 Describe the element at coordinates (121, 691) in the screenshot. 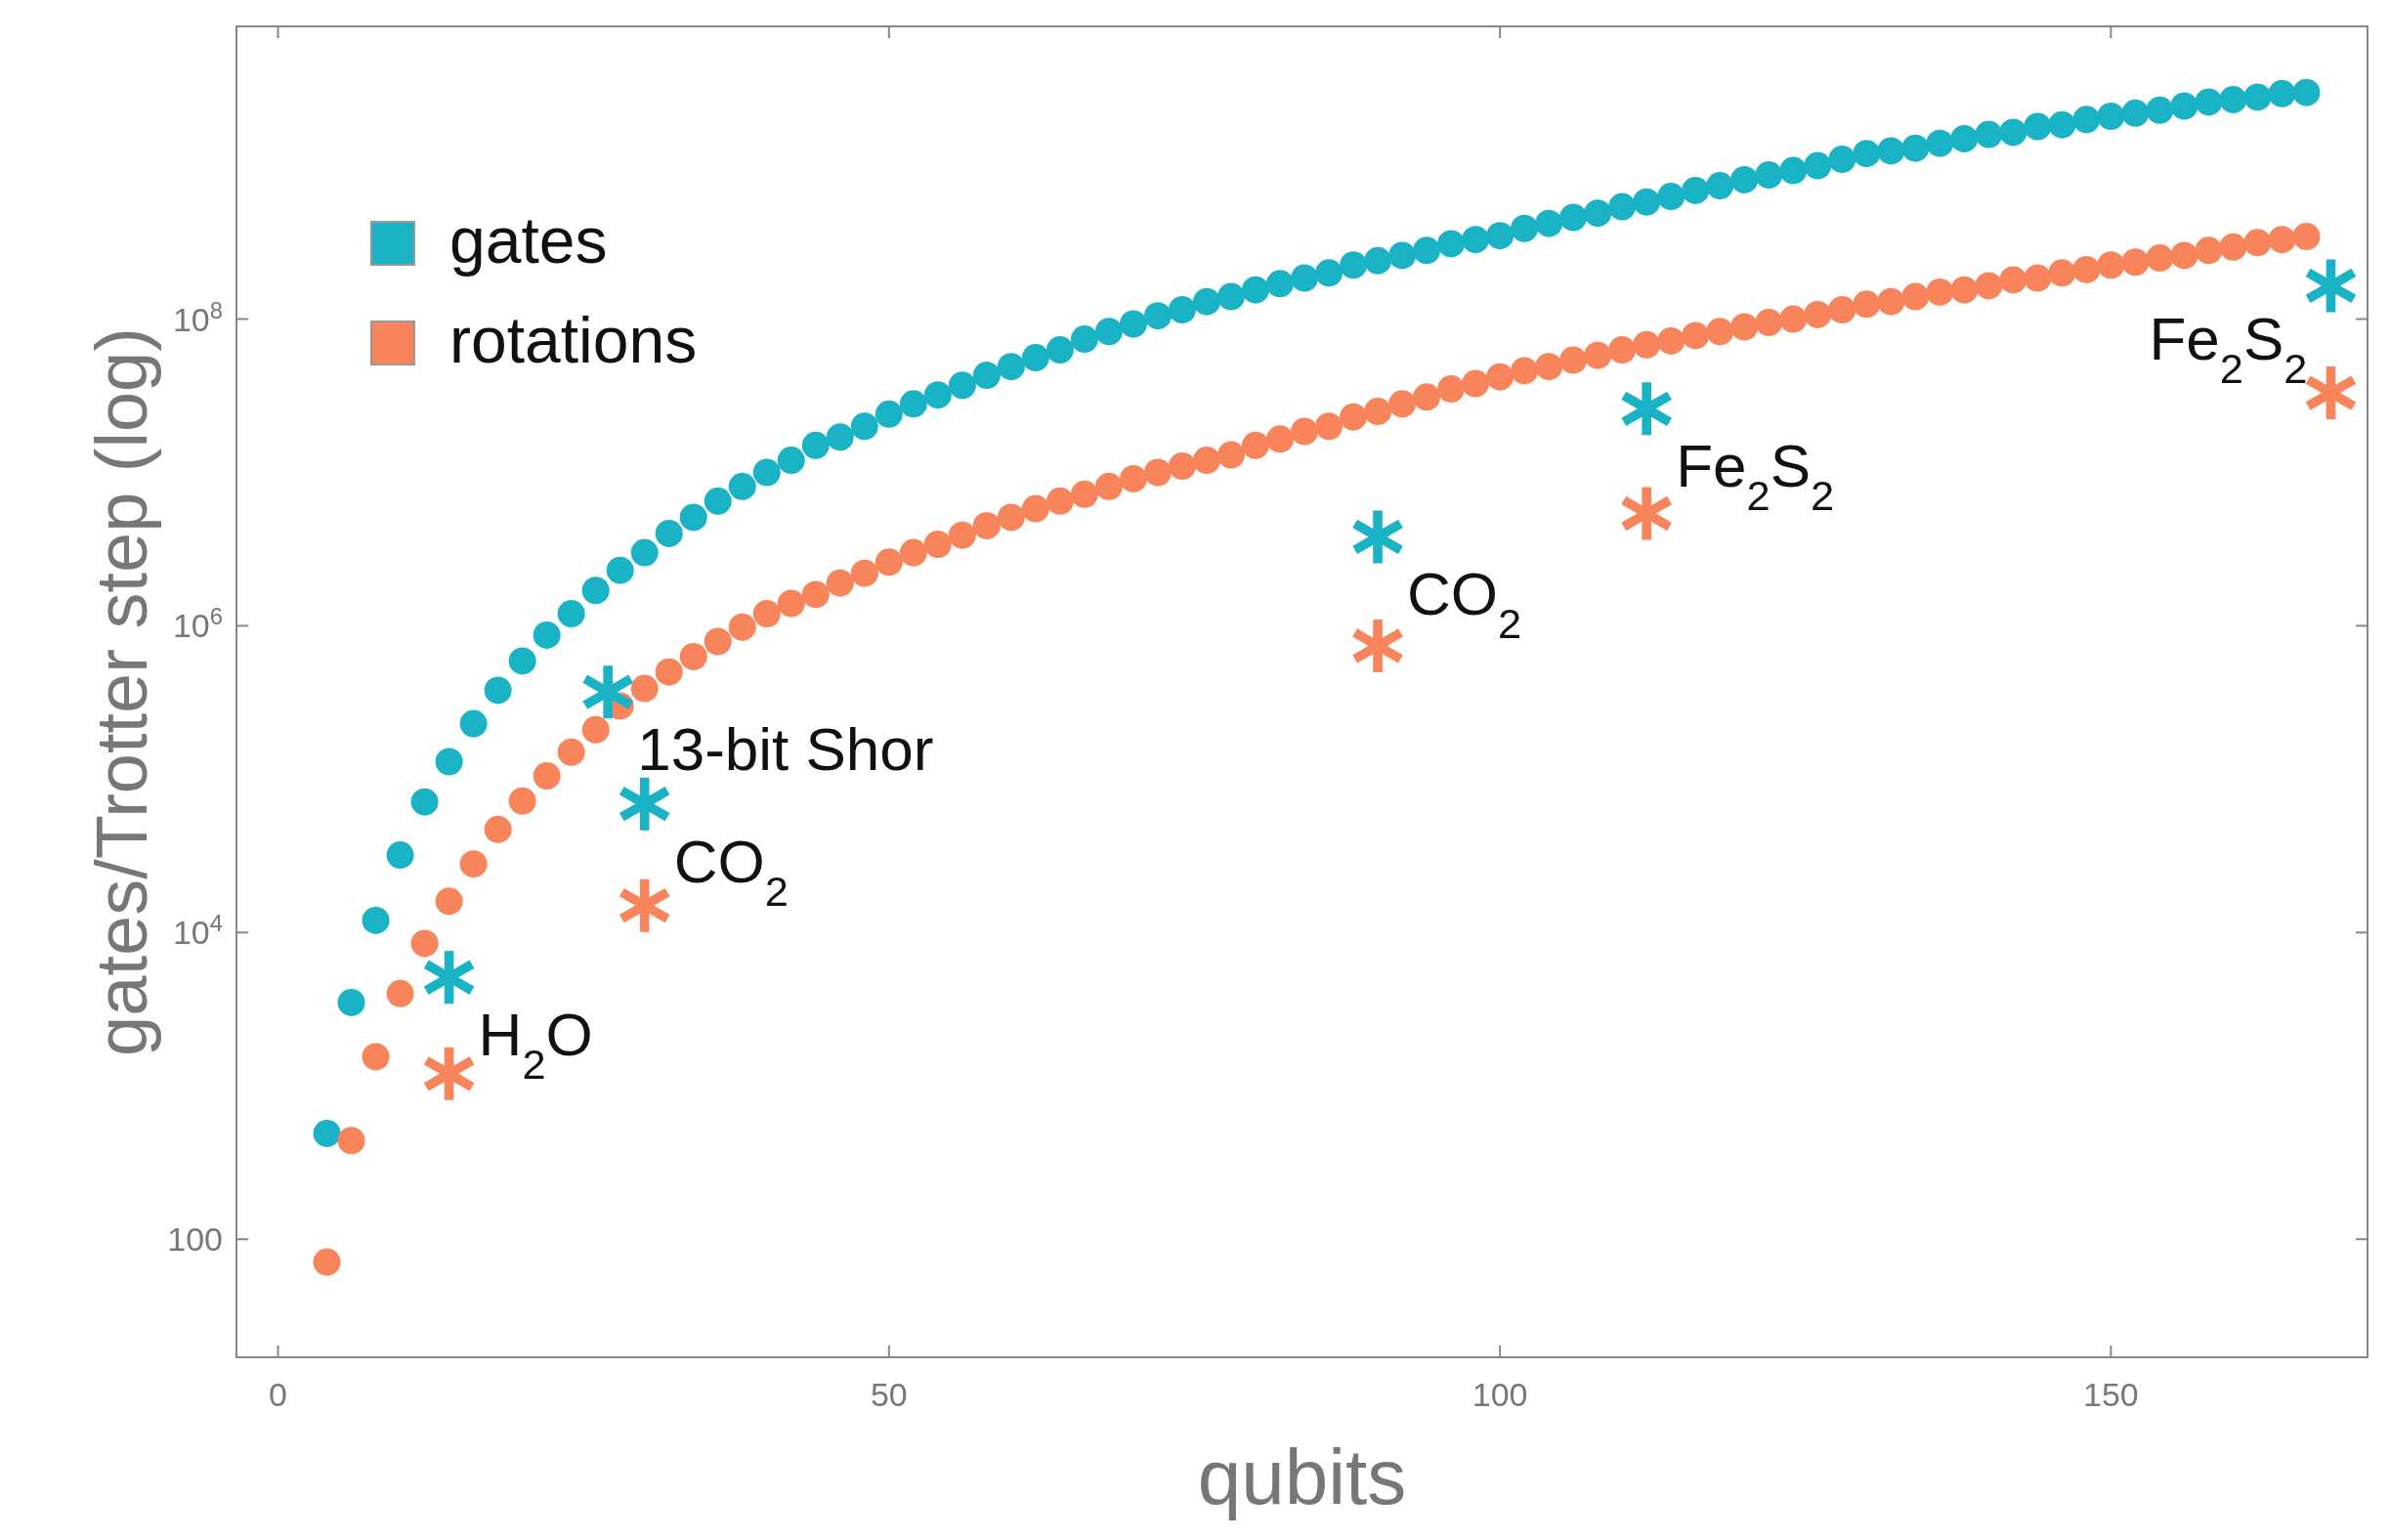

I see `y-axis-title: gates/Trotter step (log)` at that location.